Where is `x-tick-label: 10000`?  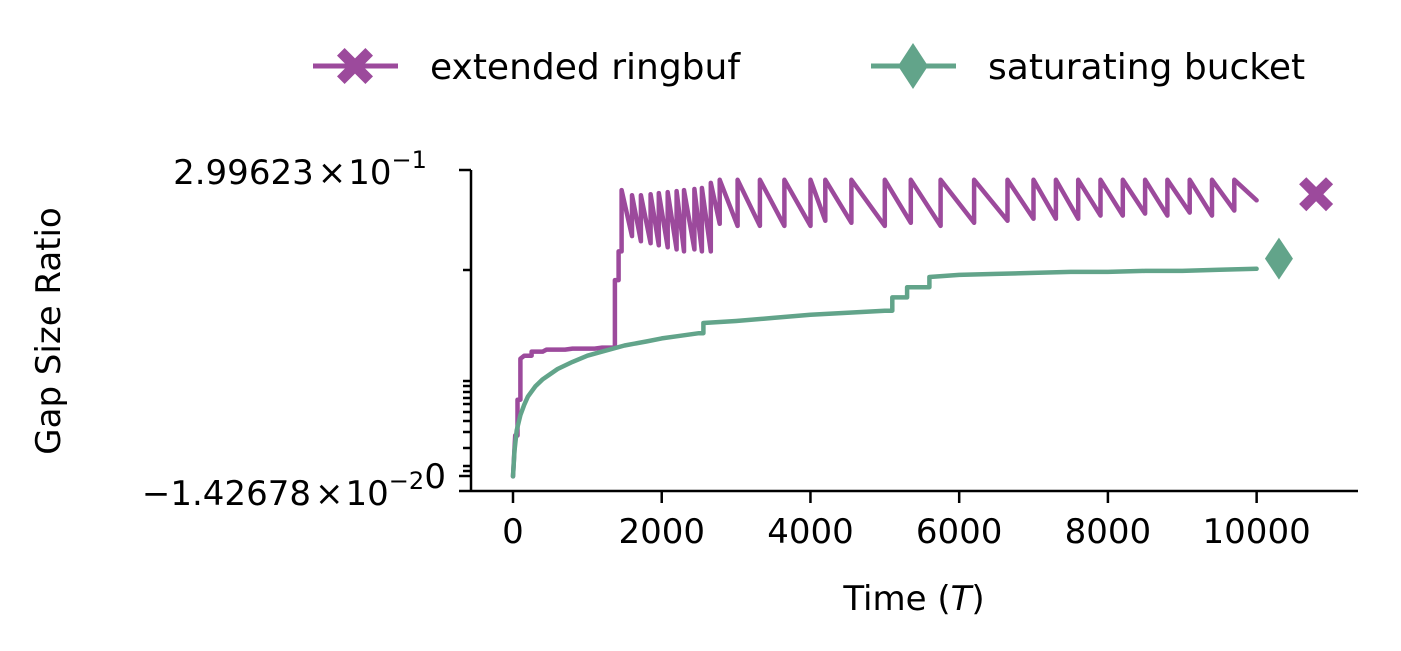
x-tick-label: 10000 is located at coordinates (1257, 532).